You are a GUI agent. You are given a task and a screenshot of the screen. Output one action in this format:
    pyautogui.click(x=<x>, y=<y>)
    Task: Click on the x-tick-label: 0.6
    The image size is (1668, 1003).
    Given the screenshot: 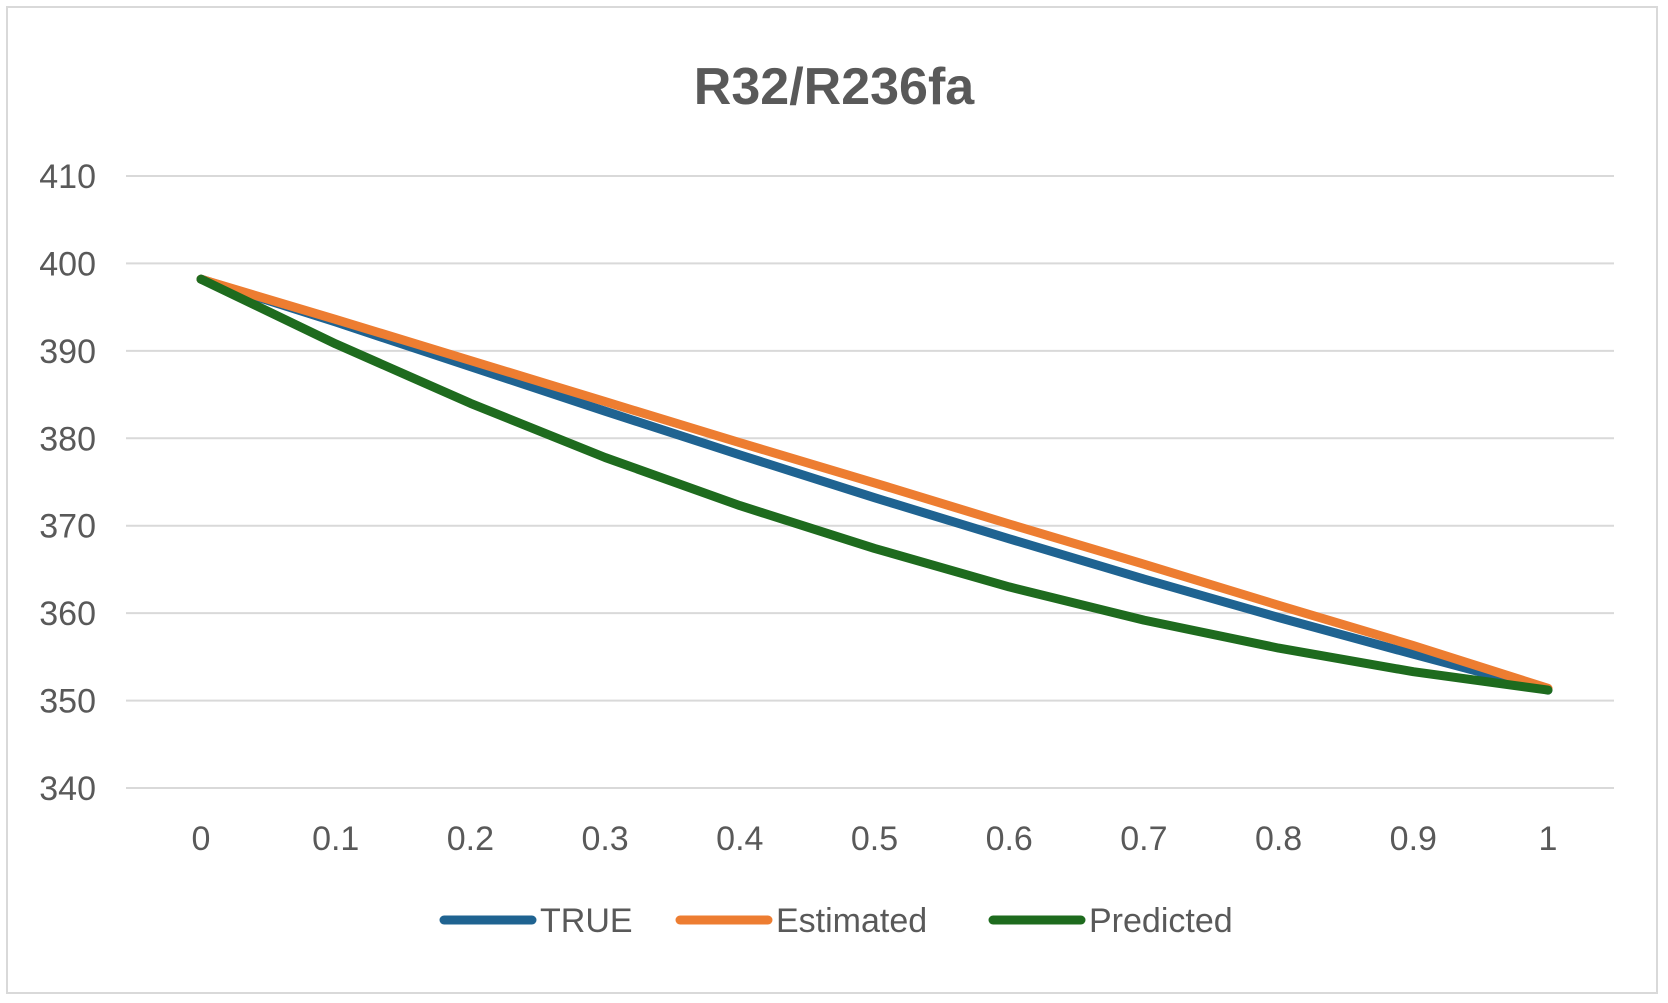 What is the action you would take?
    pyautogui.click(x=1009, y=839)
    